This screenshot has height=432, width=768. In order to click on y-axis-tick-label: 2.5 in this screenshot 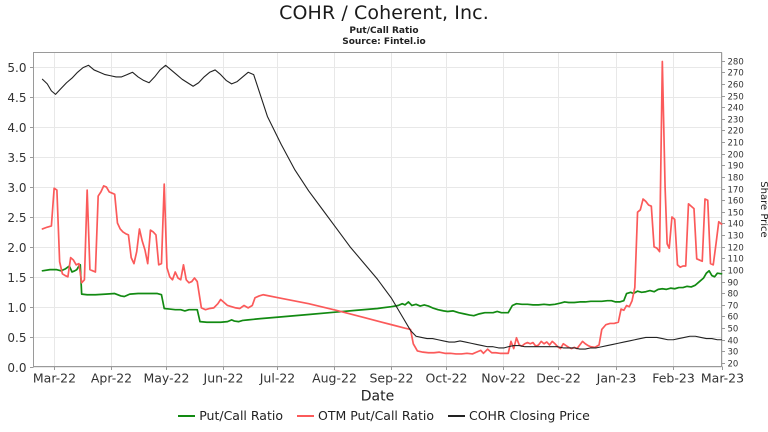, I will do `click(16, 218)`.